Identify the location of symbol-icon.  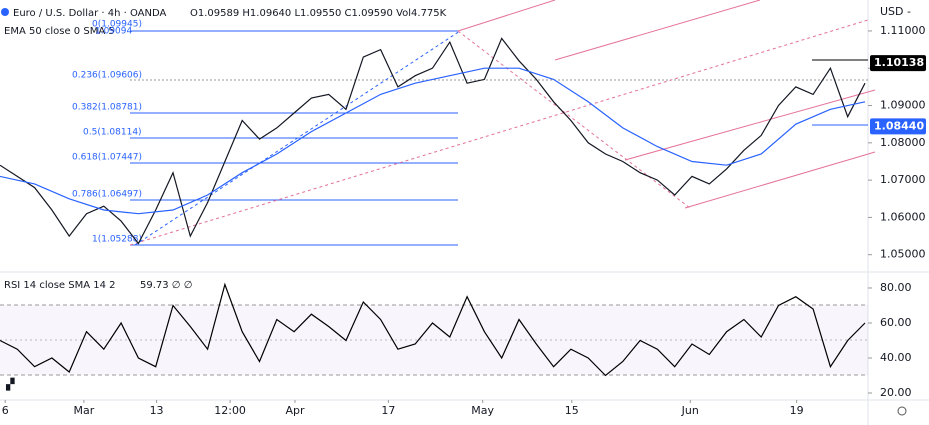
(5, 12).